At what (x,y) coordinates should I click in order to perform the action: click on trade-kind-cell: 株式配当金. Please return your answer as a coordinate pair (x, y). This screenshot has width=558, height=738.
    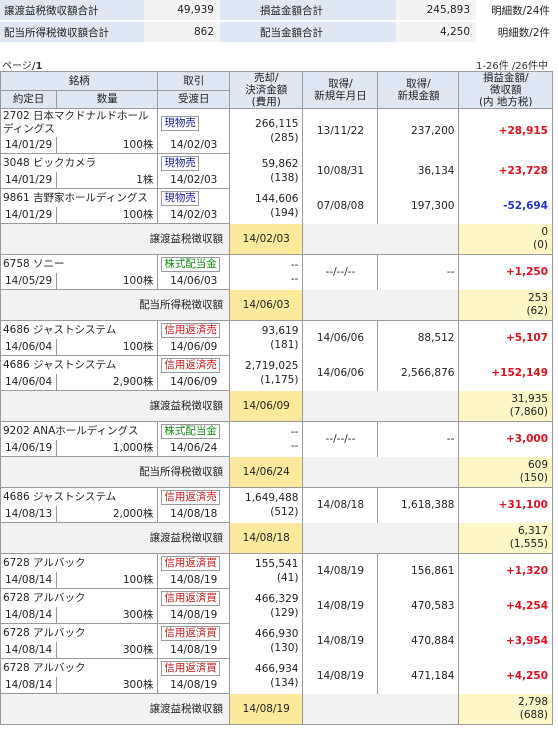
    Looking at the image, I should click on (194, 430).